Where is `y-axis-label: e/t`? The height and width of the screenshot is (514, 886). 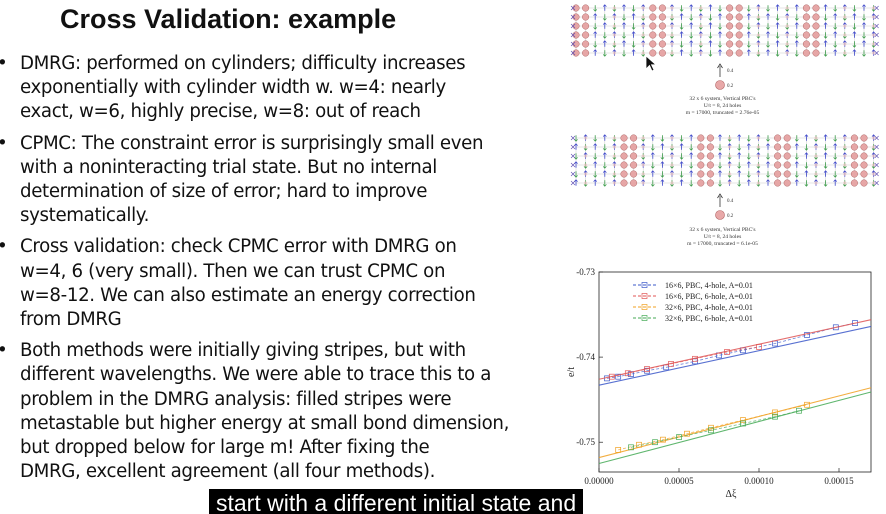 y-axis-label: e/t is located at coordinates (571, 372).